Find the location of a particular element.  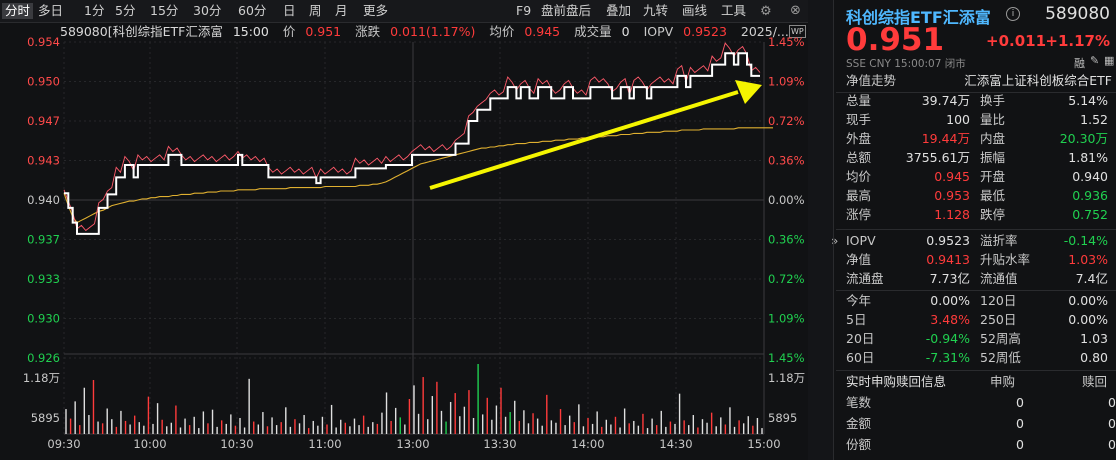

change-value: 0.011(1.17%) is located at coordinates (433, 31).